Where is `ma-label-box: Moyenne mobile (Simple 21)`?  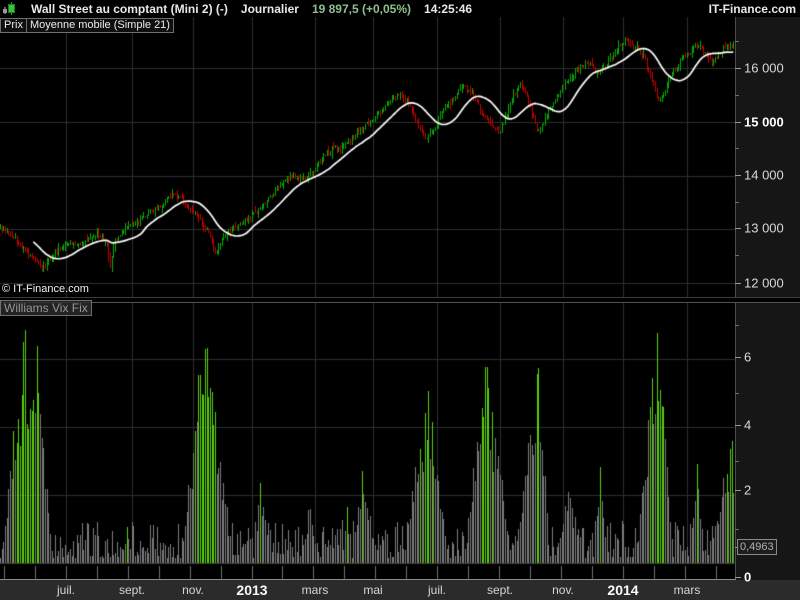 ma-label-box: Moyenne mobile (Simple 21) is located at coordinates (99, 25).